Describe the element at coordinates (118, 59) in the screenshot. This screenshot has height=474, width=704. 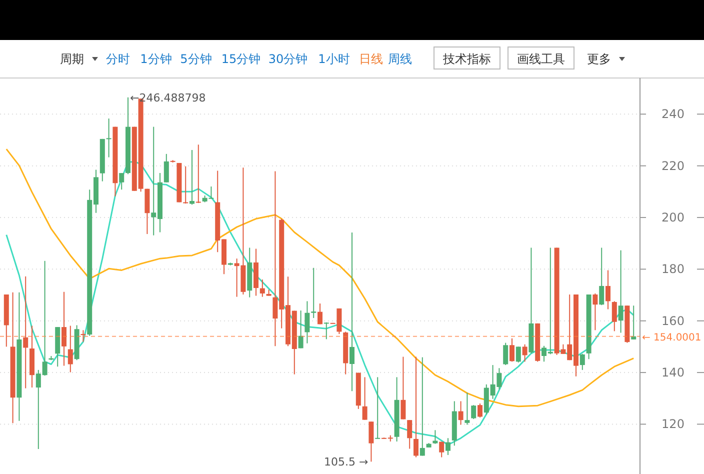
I see `text: 分时` at that location.